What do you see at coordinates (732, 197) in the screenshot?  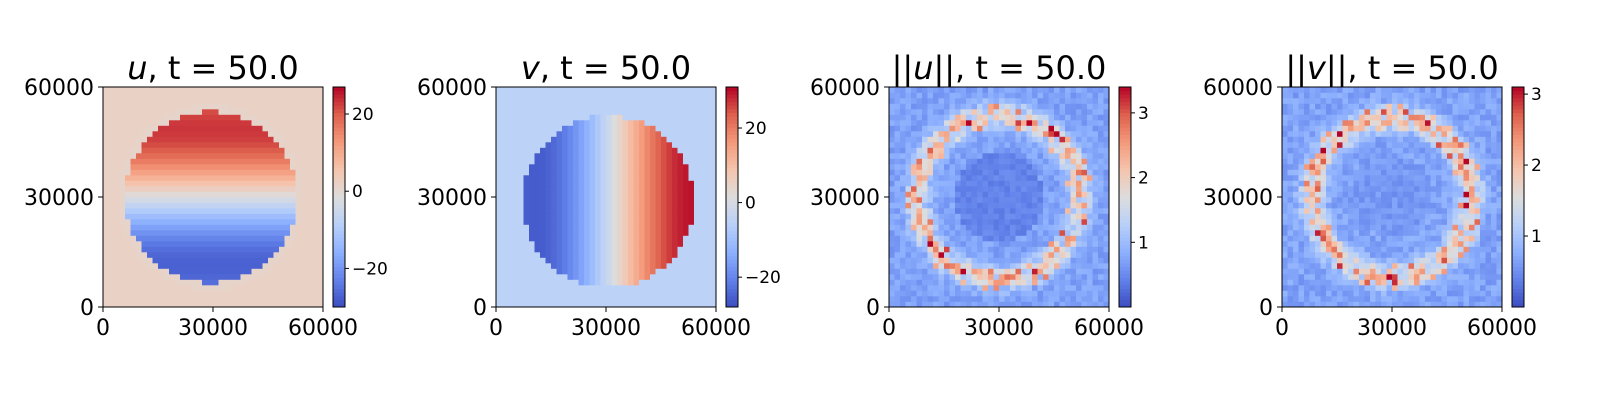 I see `colorbar-frame` at bounding box center [732, 197].